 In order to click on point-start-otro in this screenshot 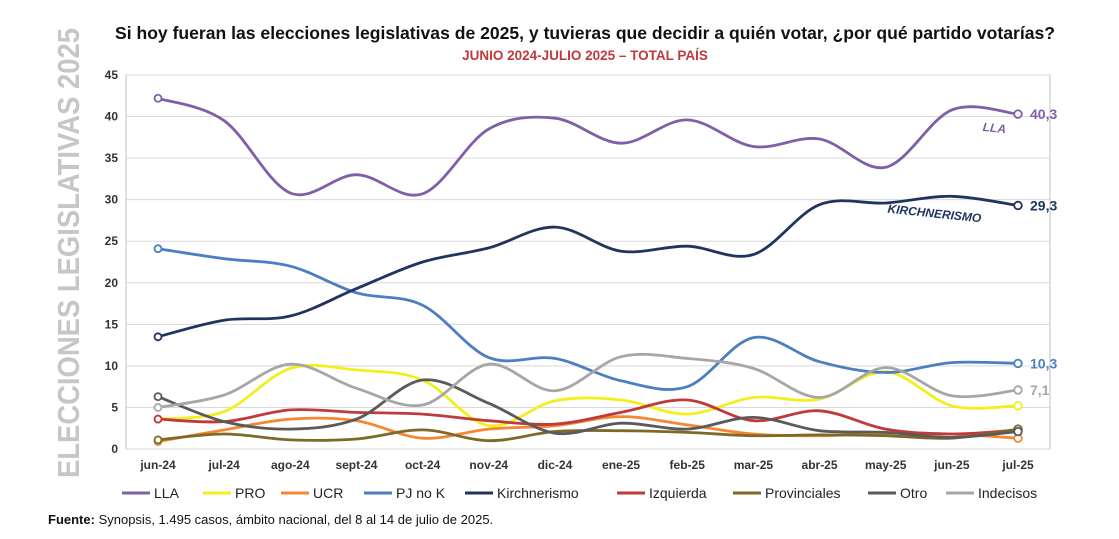, I will do `click(158, 397)`.